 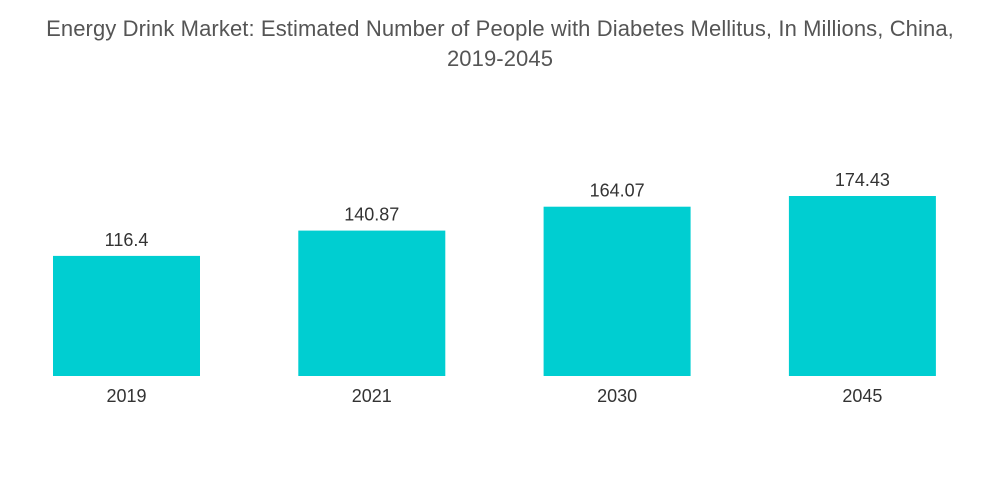 What do you see at coordinates (862, 396) in the screenshot?
I see `x-tick-label-2045: 2045` at bounding box center [862, 396].